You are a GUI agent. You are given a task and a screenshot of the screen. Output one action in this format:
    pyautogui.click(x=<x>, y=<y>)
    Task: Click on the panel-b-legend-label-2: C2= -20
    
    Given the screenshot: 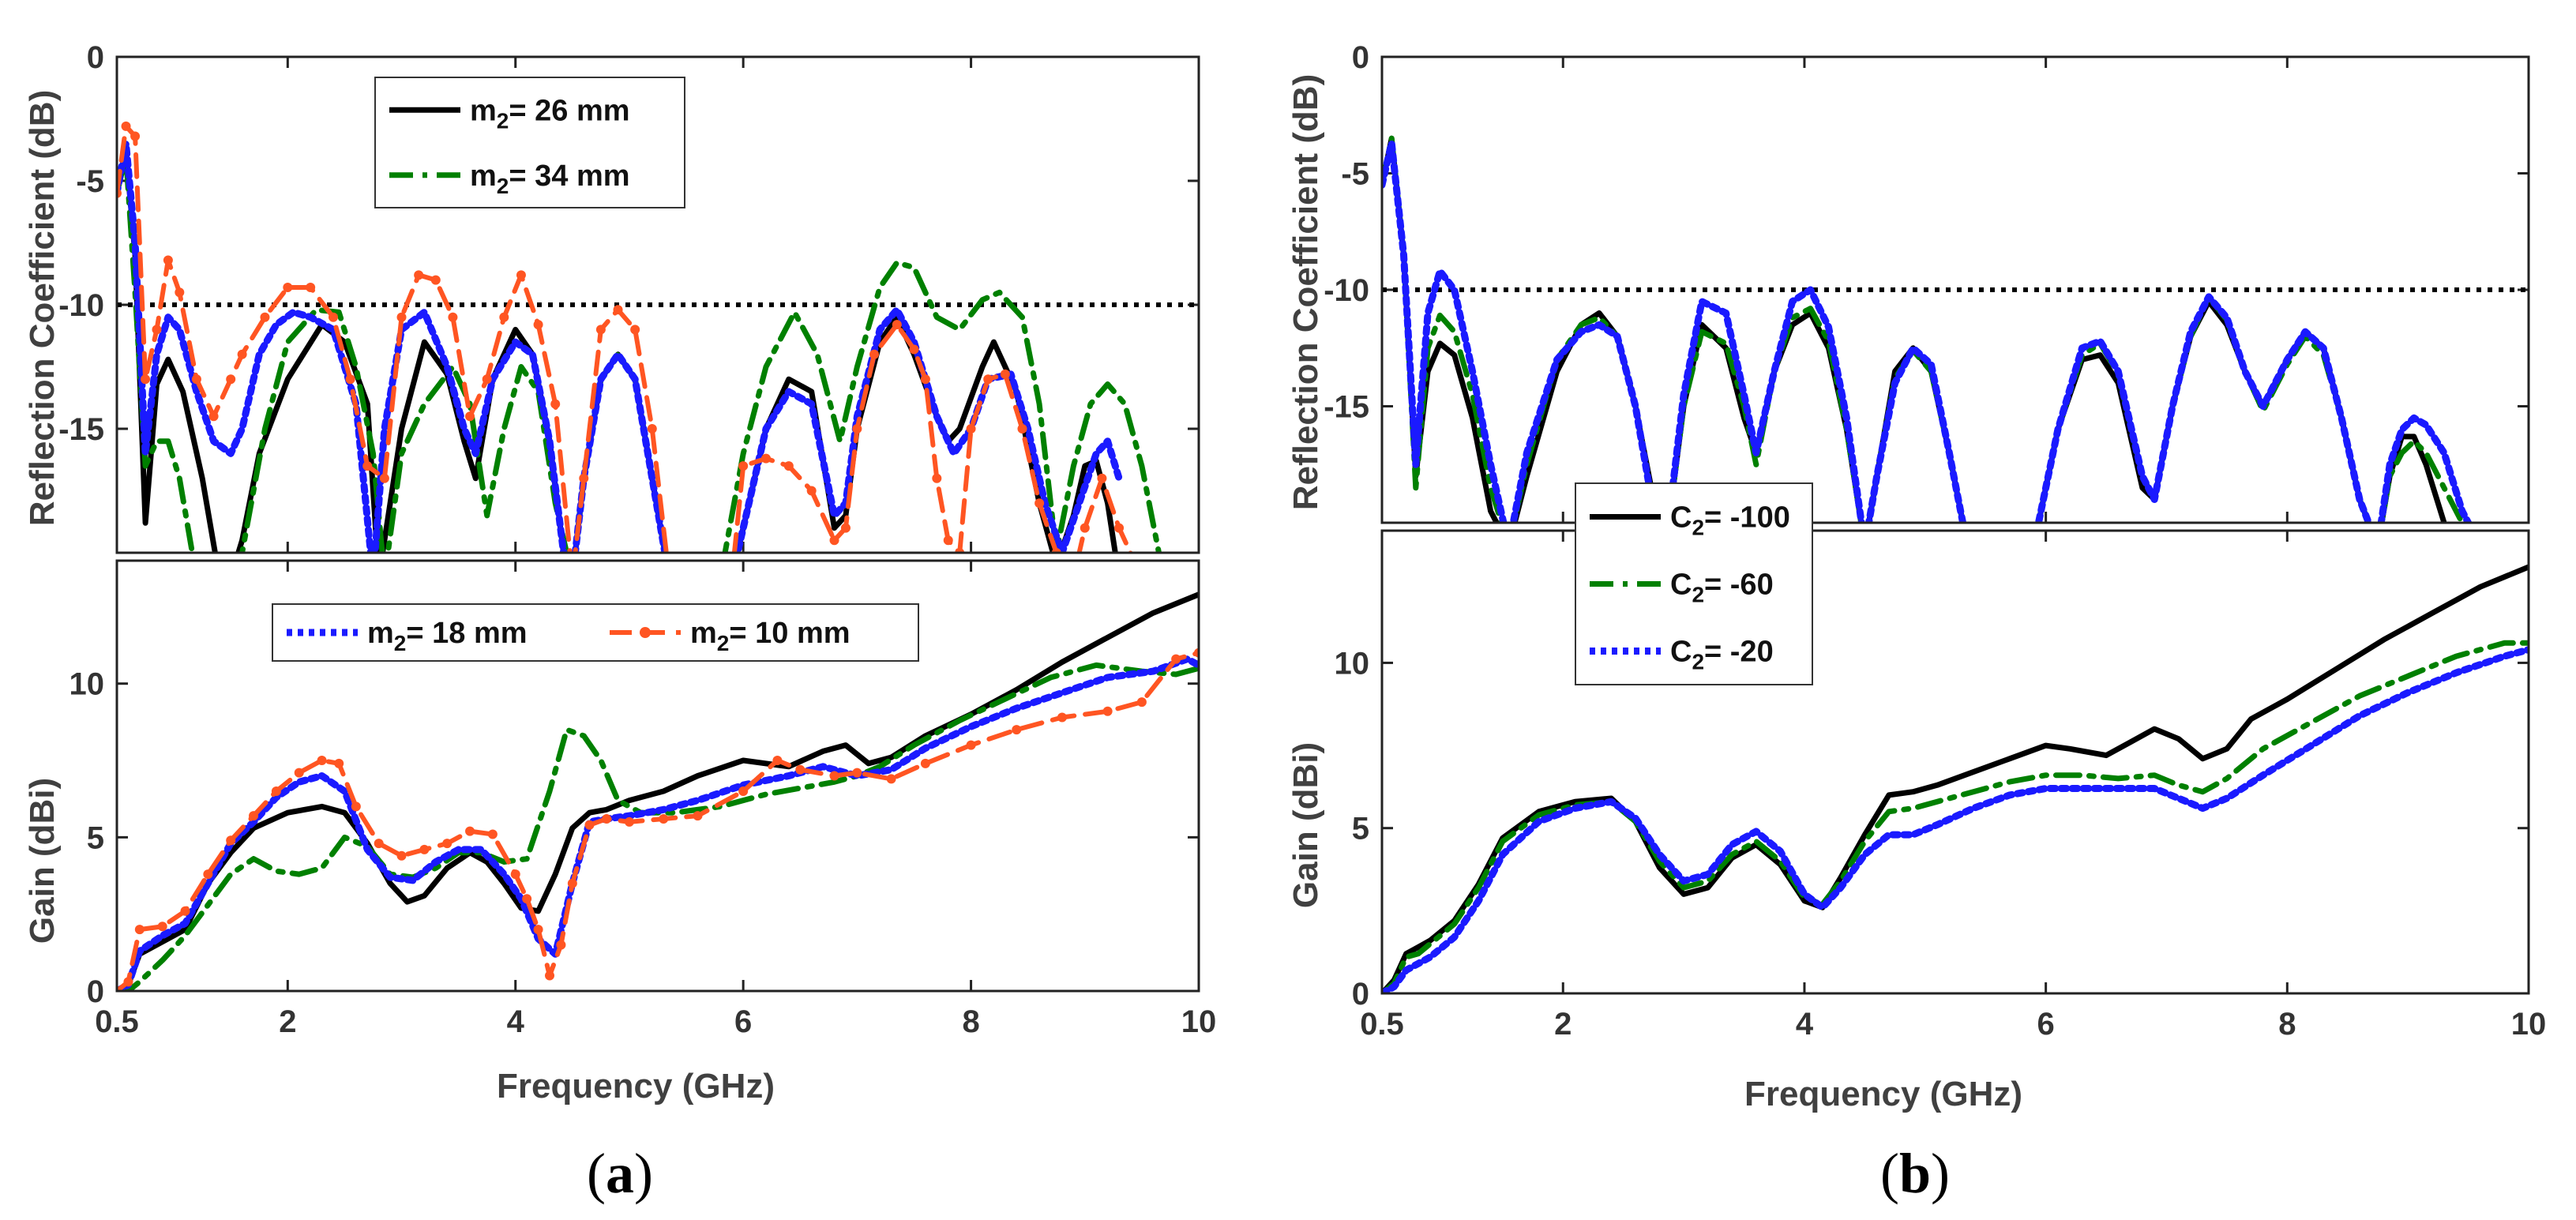 What is the action you would take?
    pyautogui.click(x=1722, y=655)
    